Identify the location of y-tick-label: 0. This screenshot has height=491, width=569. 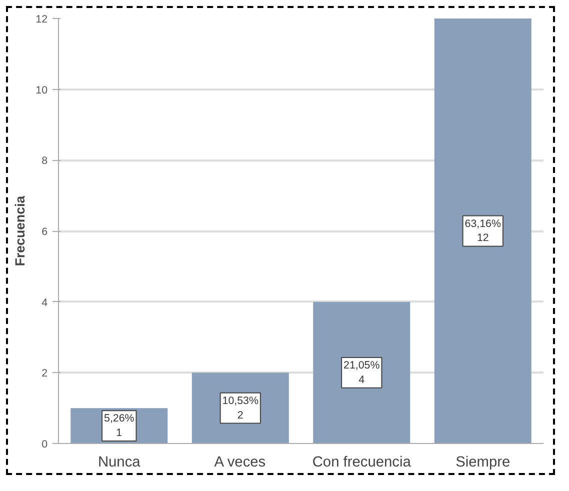
(45, 444).